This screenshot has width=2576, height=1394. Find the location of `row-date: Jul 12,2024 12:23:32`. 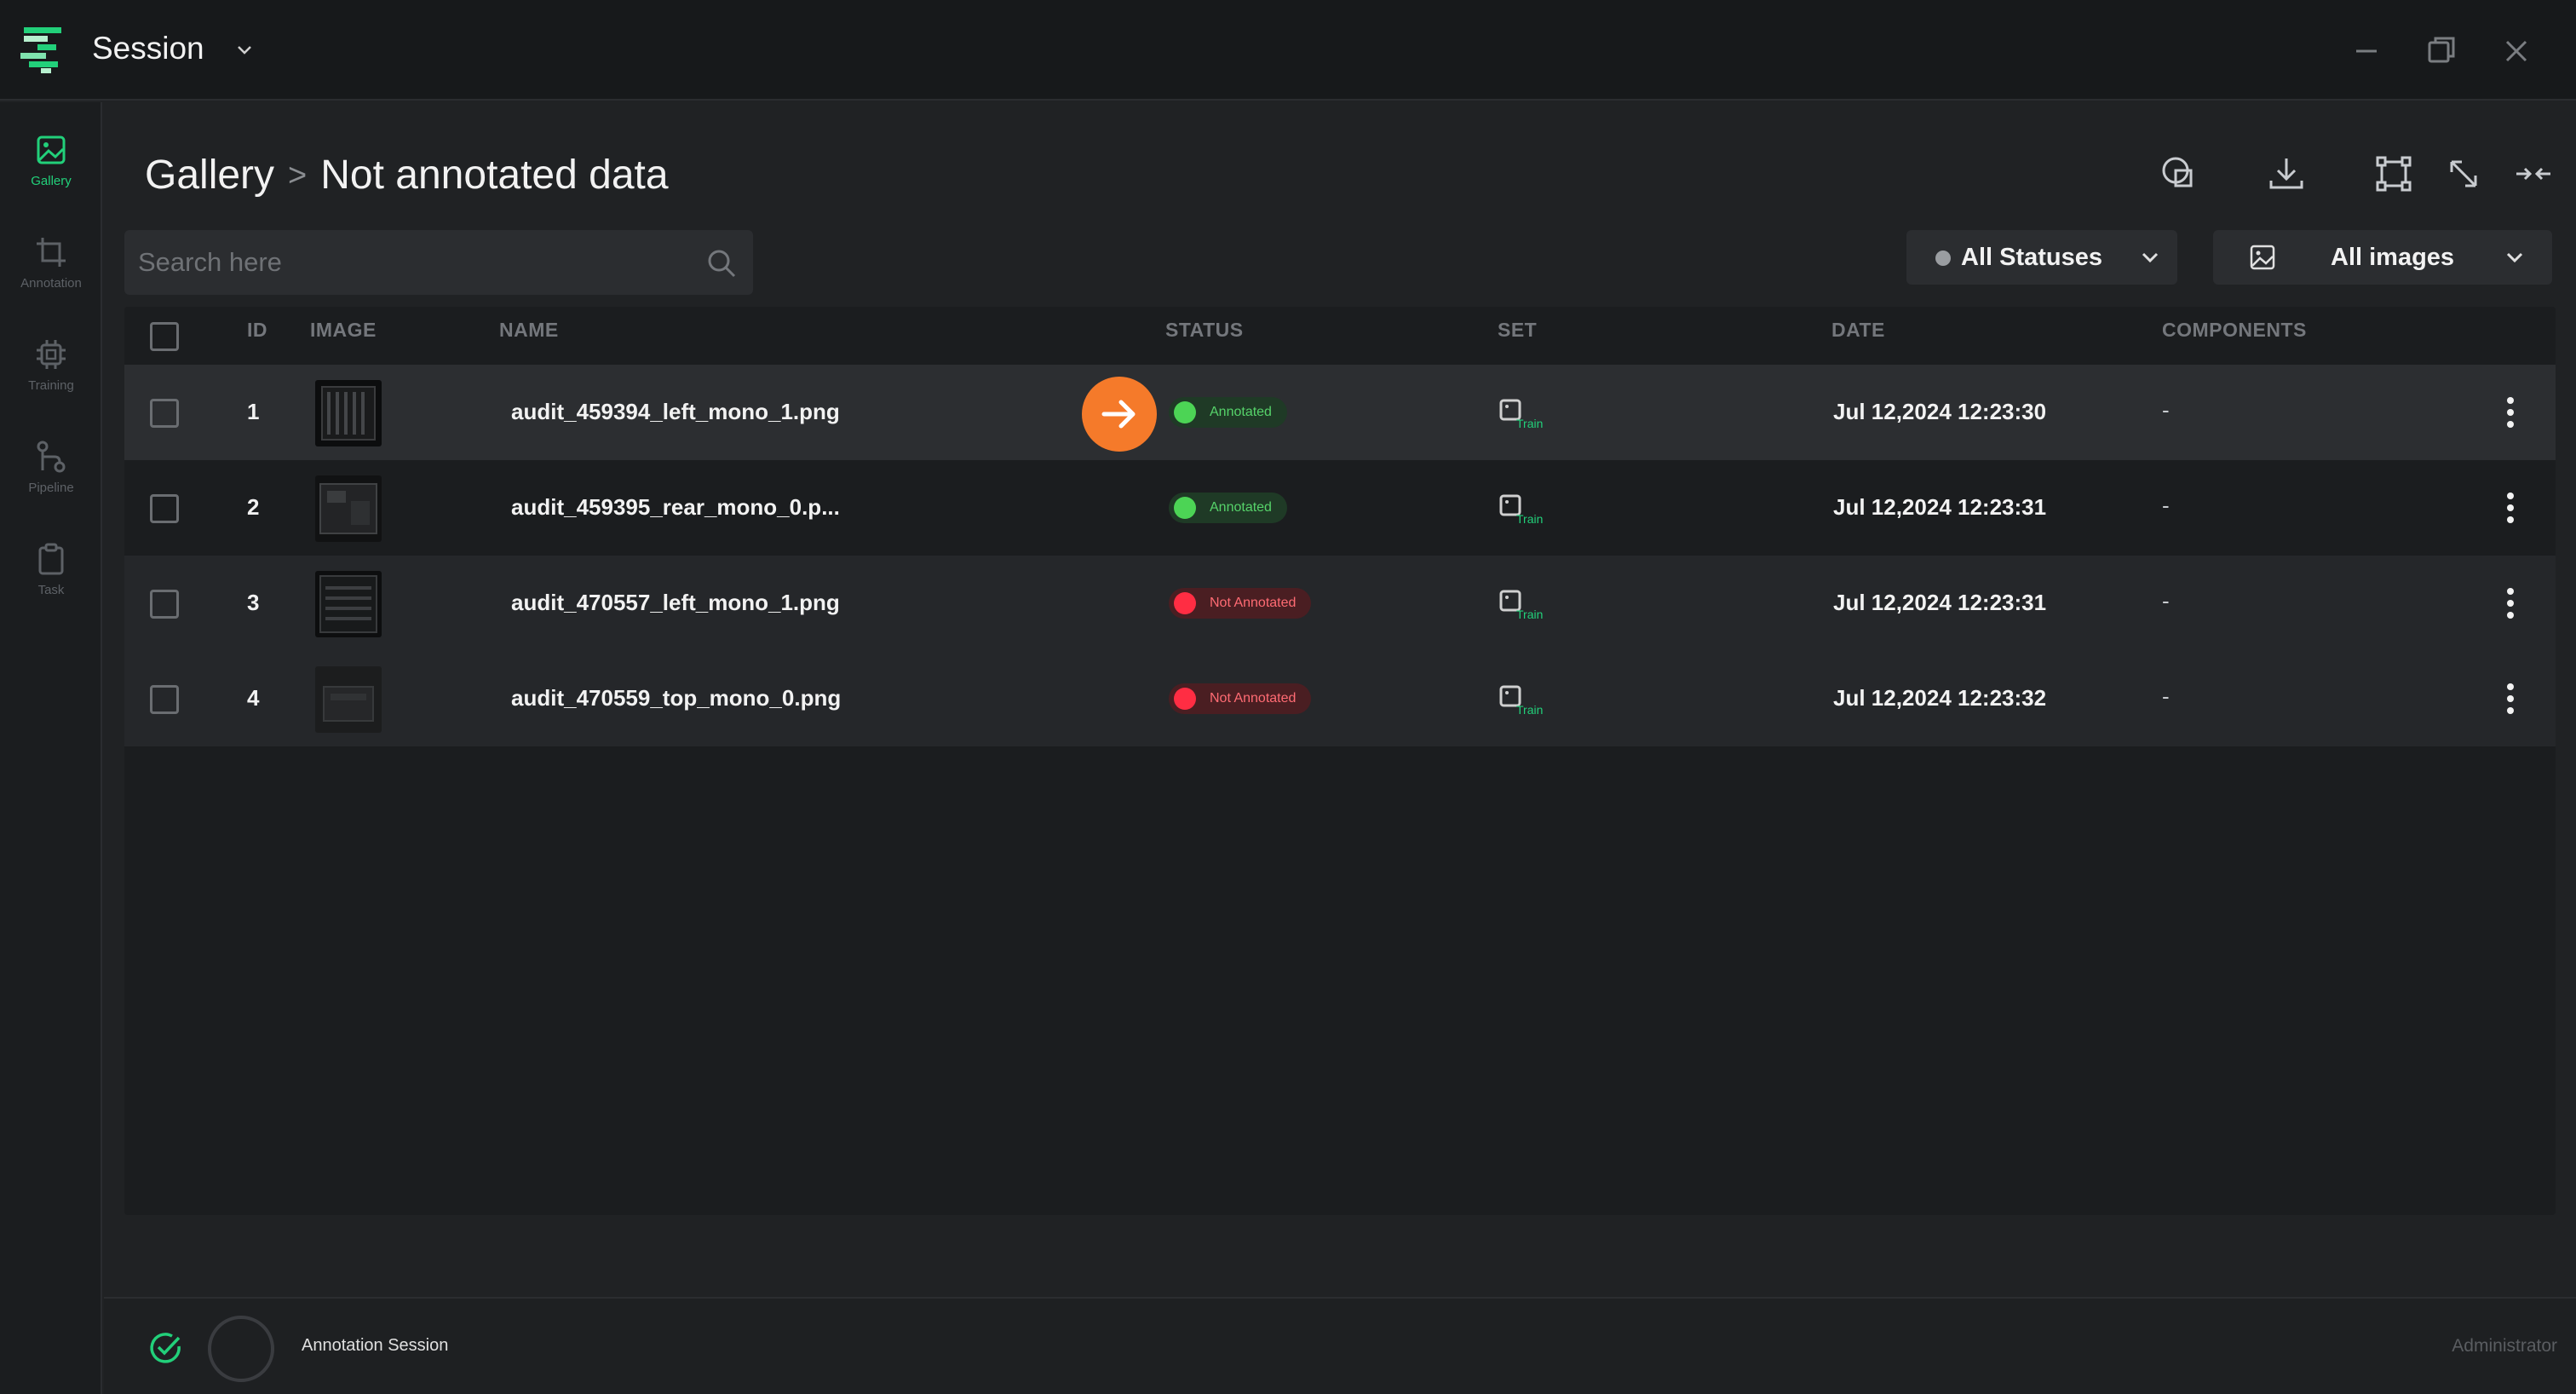

row-date: Jul 12,2024 12:23:32 is located at coordinates (1940, 698).